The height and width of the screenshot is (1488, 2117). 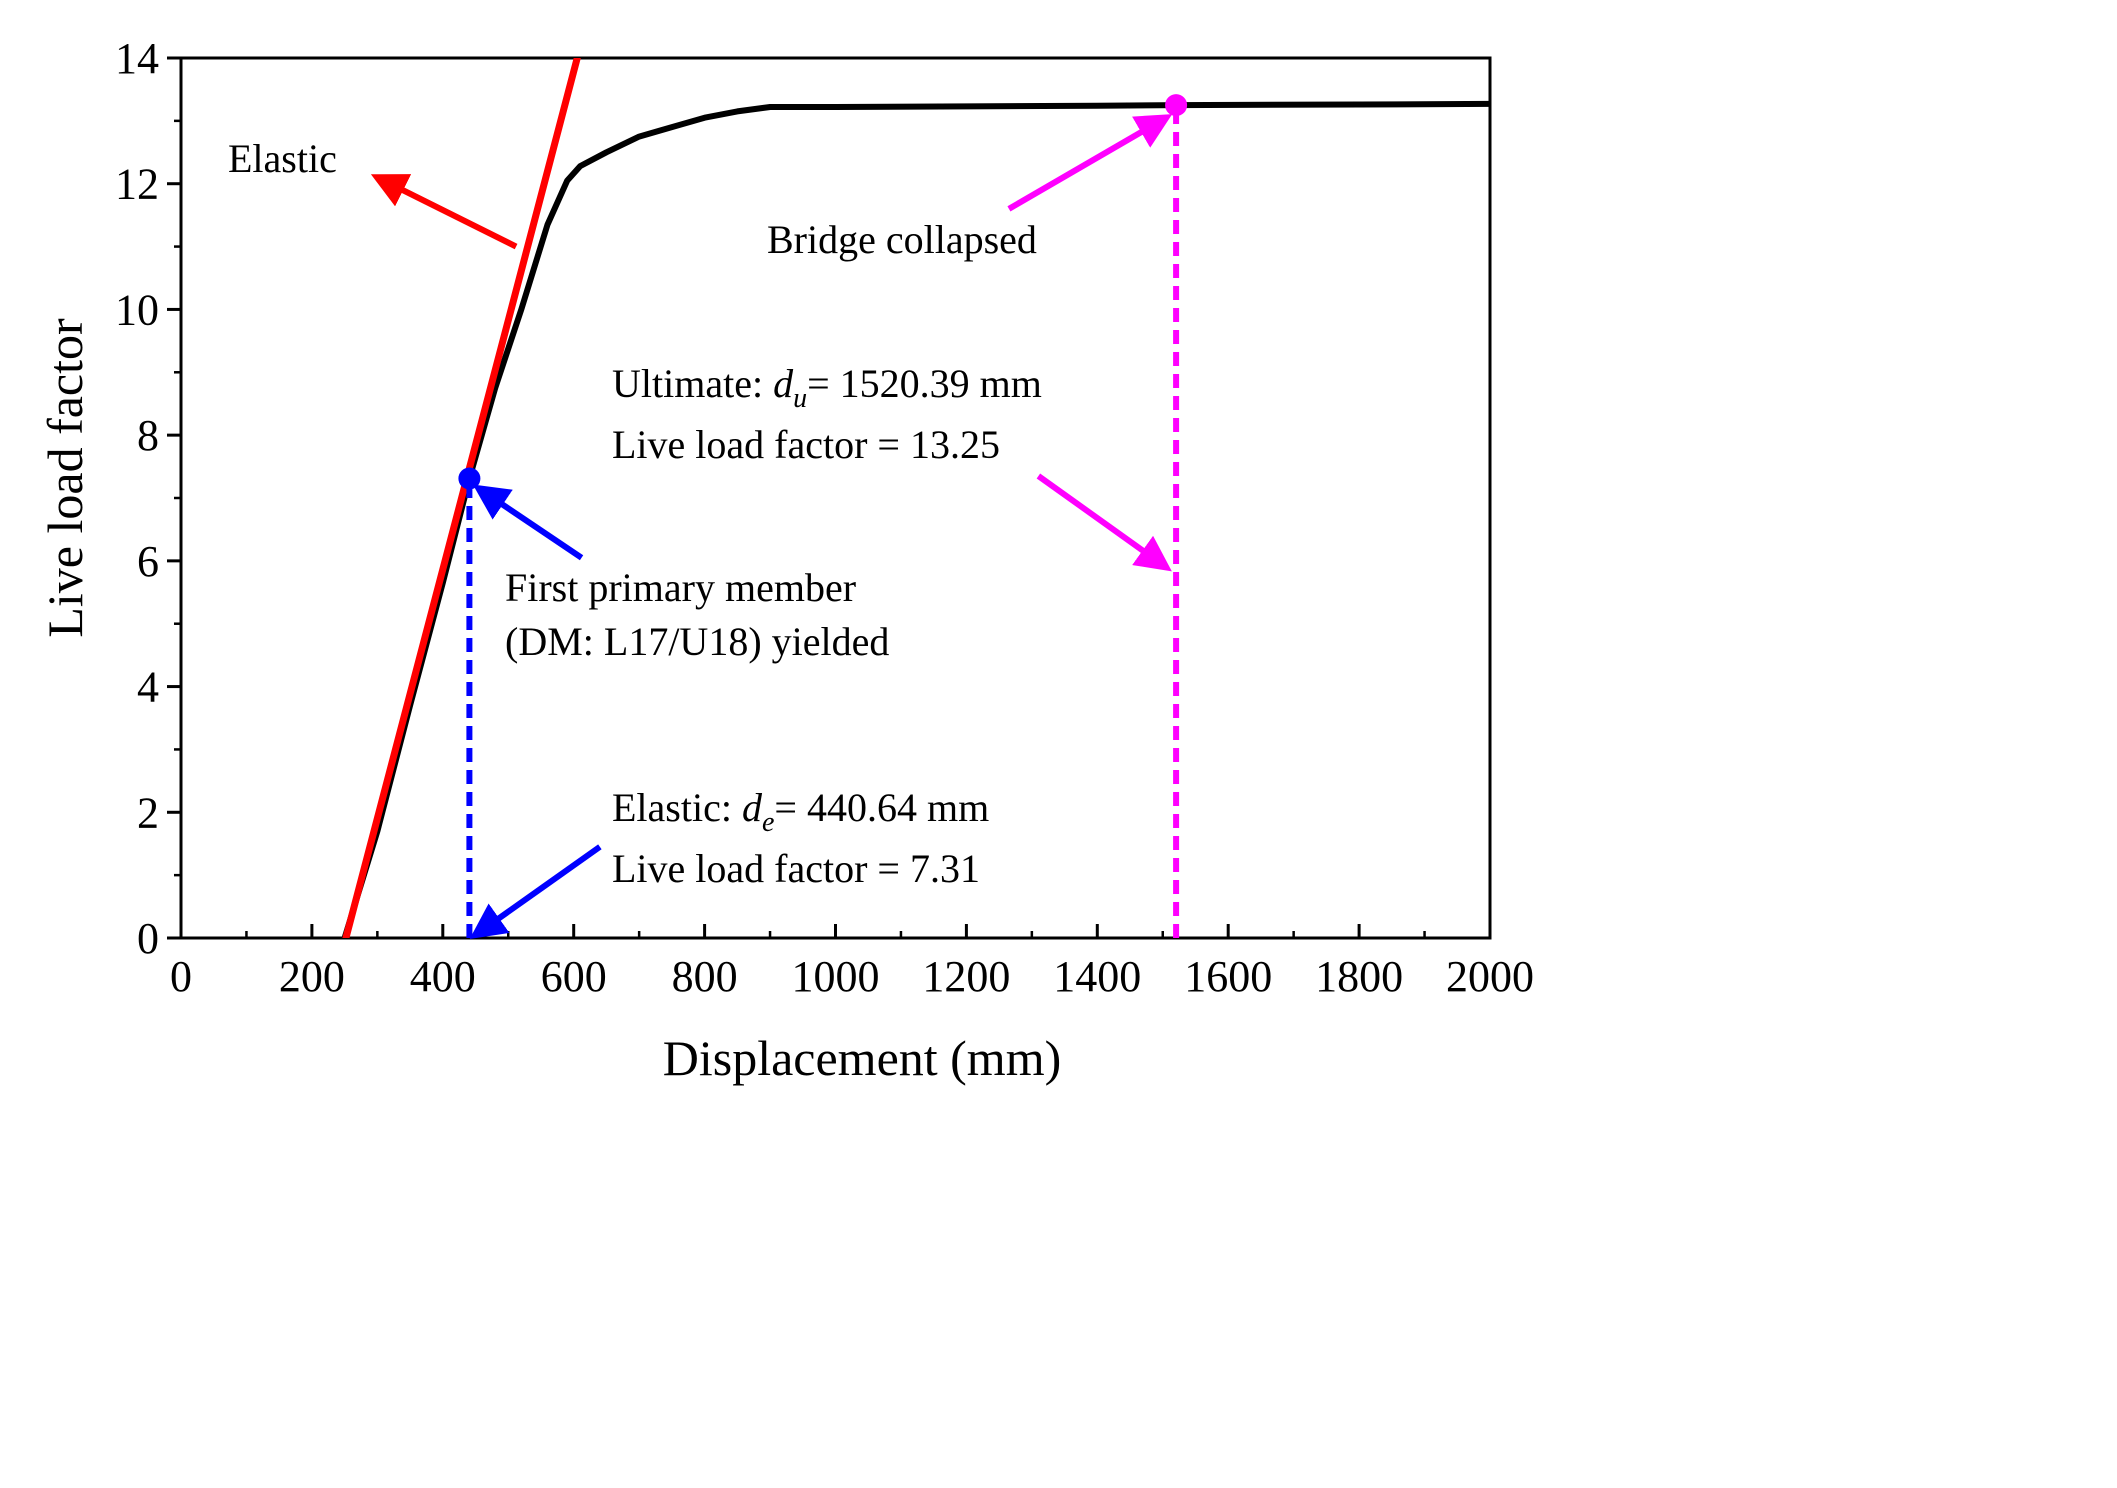 What do you see at coordinates (783, 383) in the screenshot?
I see `ultimate-symbol: d` at bounding box center [783, 383].